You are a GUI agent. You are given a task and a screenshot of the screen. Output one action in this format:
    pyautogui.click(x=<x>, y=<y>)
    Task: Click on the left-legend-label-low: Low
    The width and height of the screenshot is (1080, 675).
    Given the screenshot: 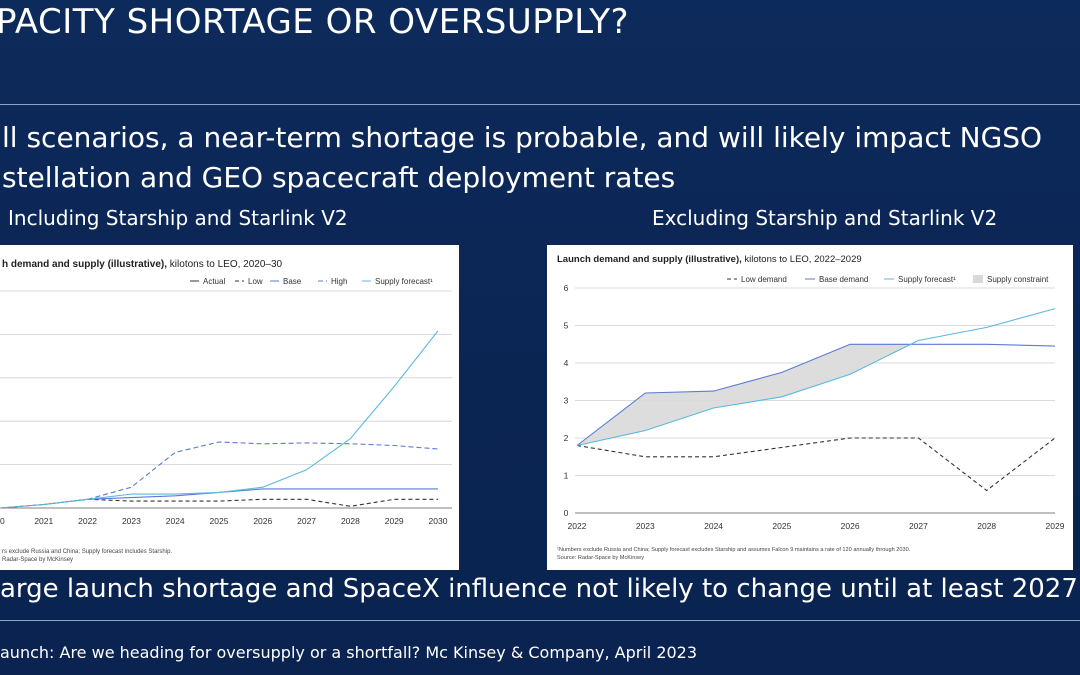 What is the action you would take?
    pyautogui.click(x=255, y=281)
    